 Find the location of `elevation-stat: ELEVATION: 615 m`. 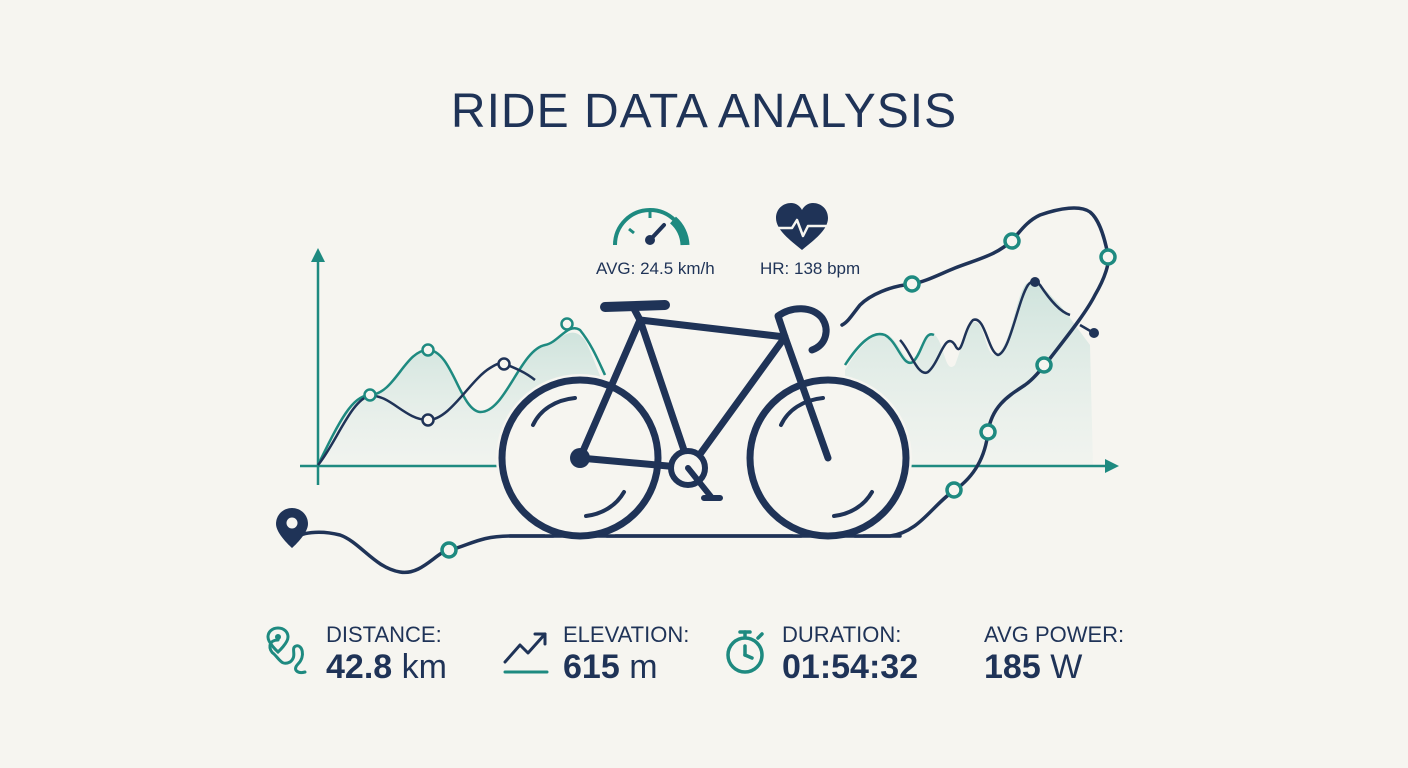

elevation-stat: ELEVATION: 615 m is located at coordinates (643, 653).